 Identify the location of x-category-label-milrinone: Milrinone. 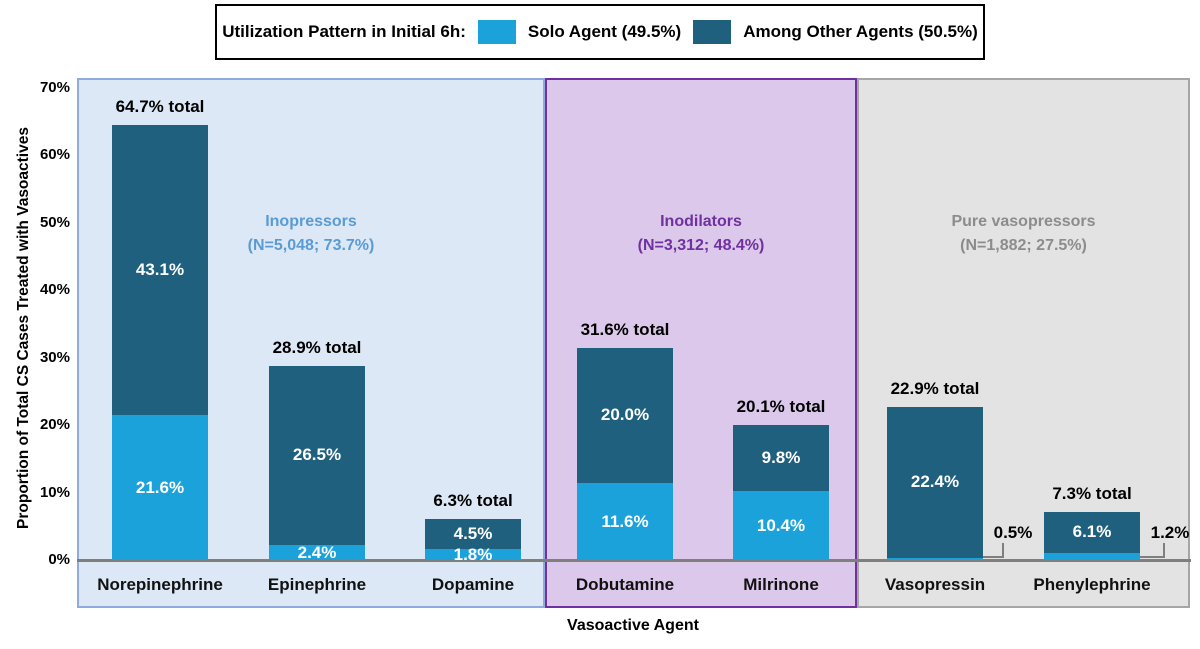
(781, 584).